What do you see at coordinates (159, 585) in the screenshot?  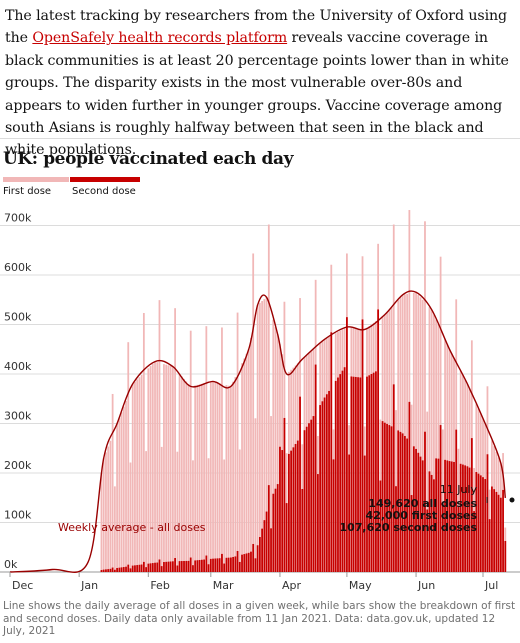 I see `x-tick-label: Feb` at bounding box center [159, 585].